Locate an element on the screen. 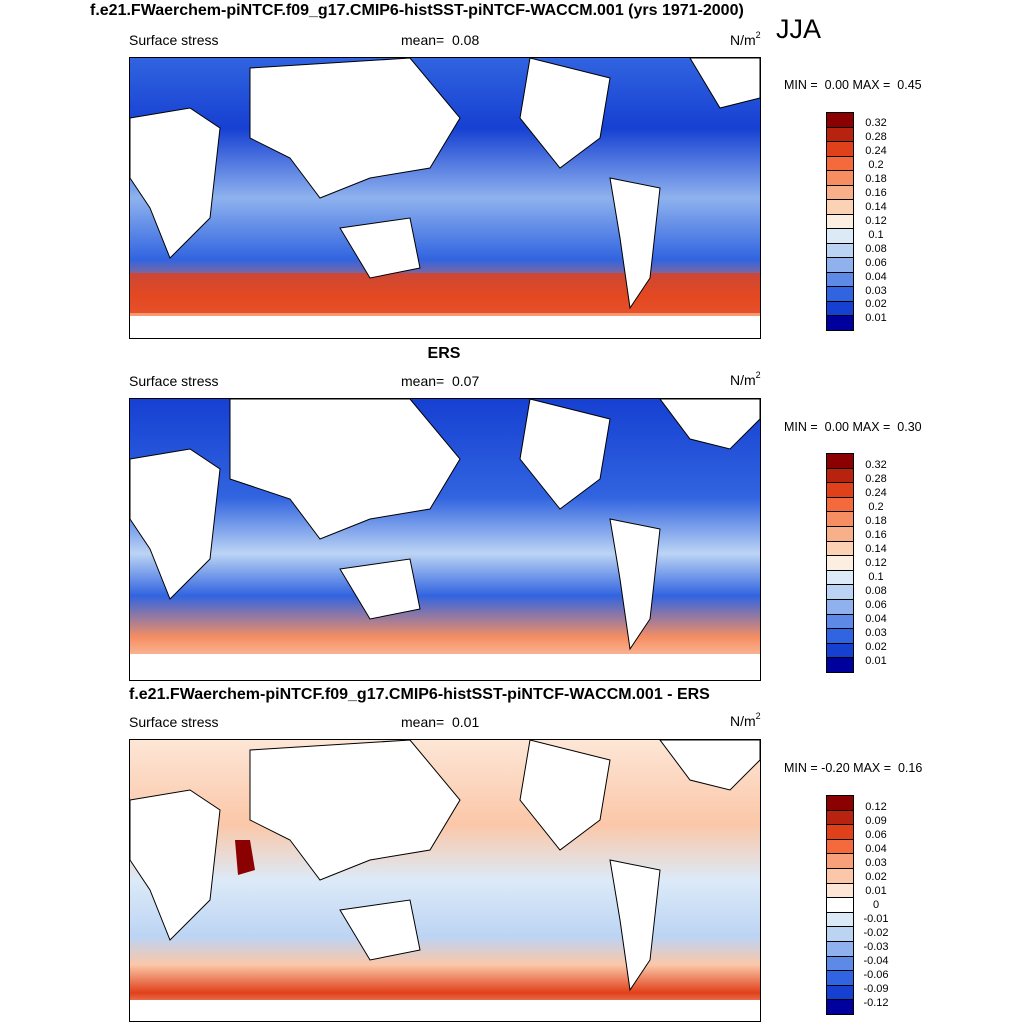  colorbar-level-label: -0.06 is located at coordinates (876, 974).